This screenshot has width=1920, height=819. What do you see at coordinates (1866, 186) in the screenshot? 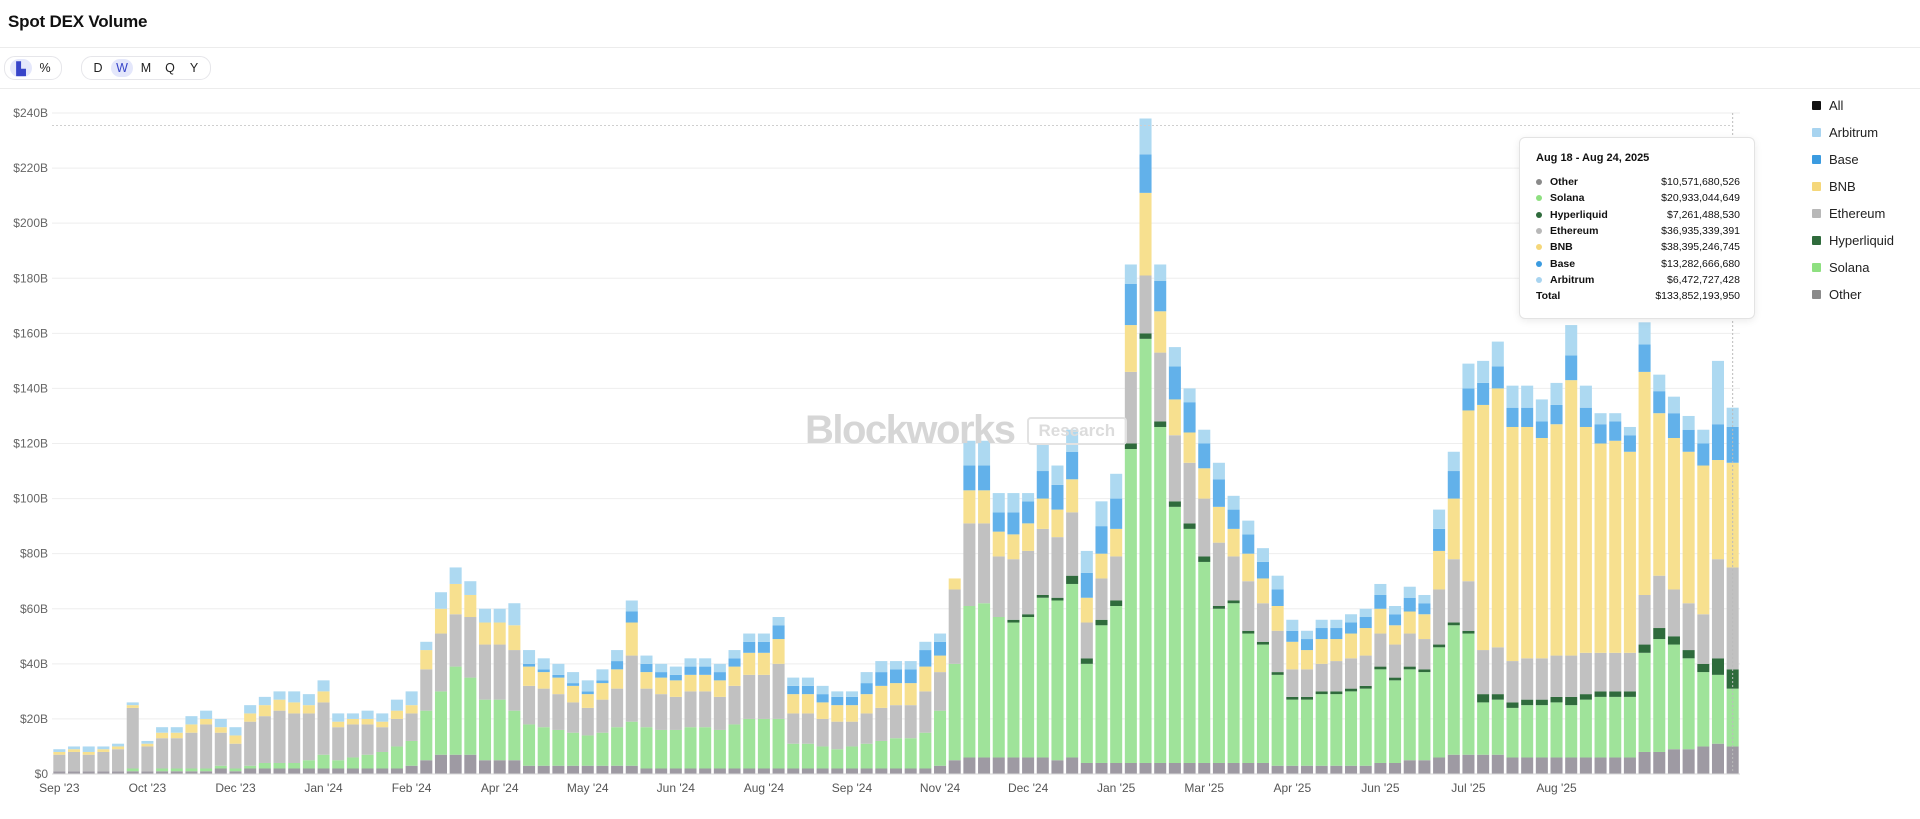
I see `legend-item-bnb: BNB` at bounding box center [1866, 186].